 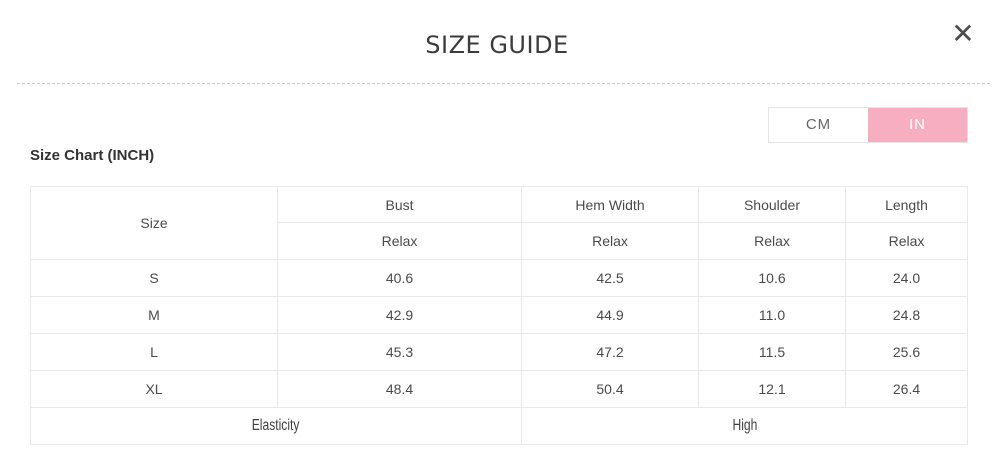 I want to click on unit-cm-button: CM, so click(x=818, y=125).